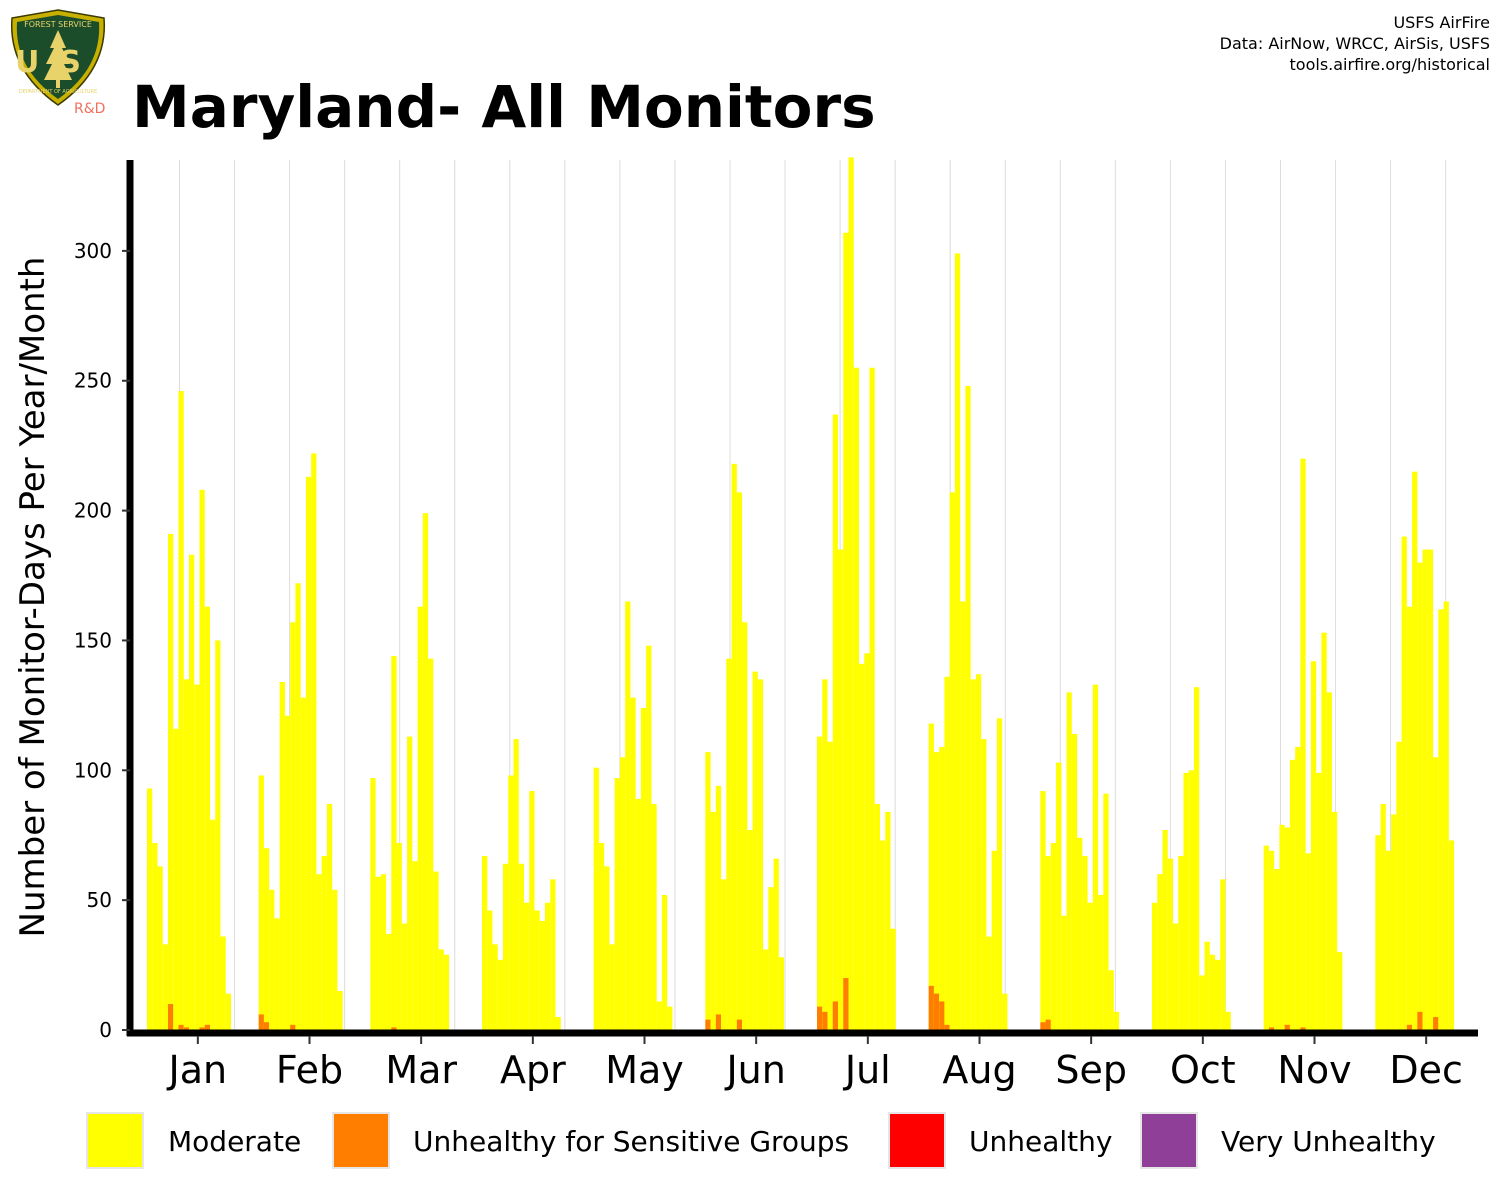  I want to click on x-tick-label-jun: Jun, so click(754, 1070).